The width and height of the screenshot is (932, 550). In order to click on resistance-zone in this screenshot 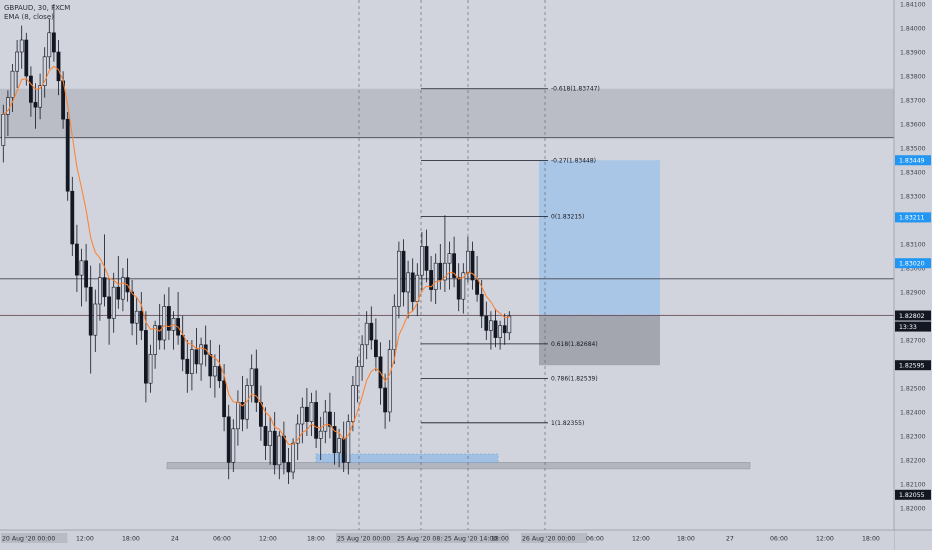, I will do `click(447, 113)`.